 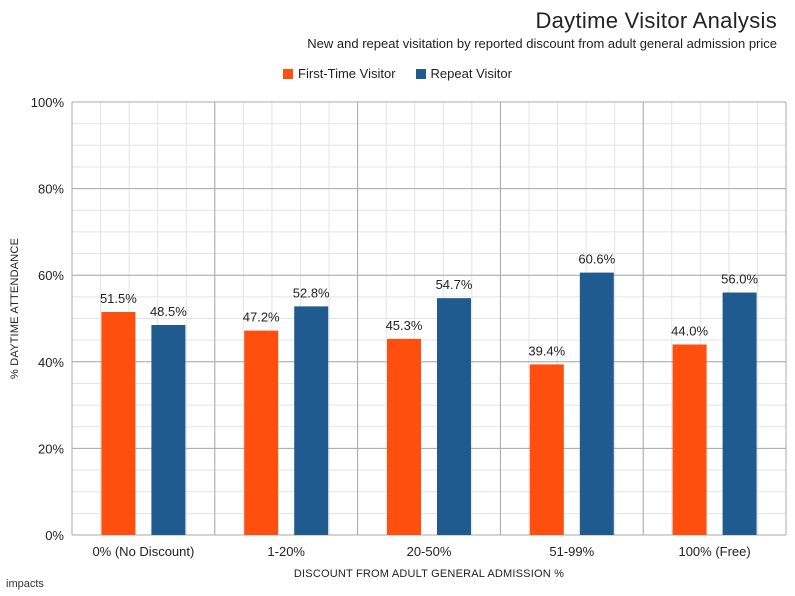 What do you see at coordinates (143, 551) in the screenshot?
I see `x-tick-label: 0% (No Discount)` at bounding box center [143, 551].